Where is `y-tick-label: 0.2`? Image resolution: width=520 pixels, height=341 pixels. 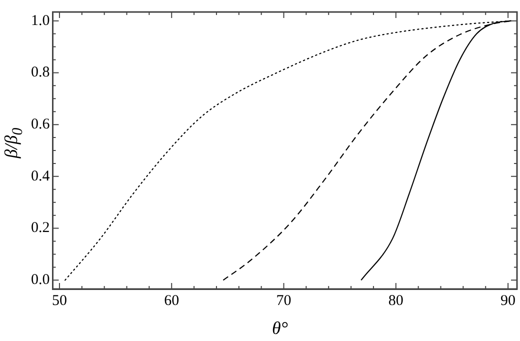
y-tick-label: 0.2 is located at coordinates (40, 228).